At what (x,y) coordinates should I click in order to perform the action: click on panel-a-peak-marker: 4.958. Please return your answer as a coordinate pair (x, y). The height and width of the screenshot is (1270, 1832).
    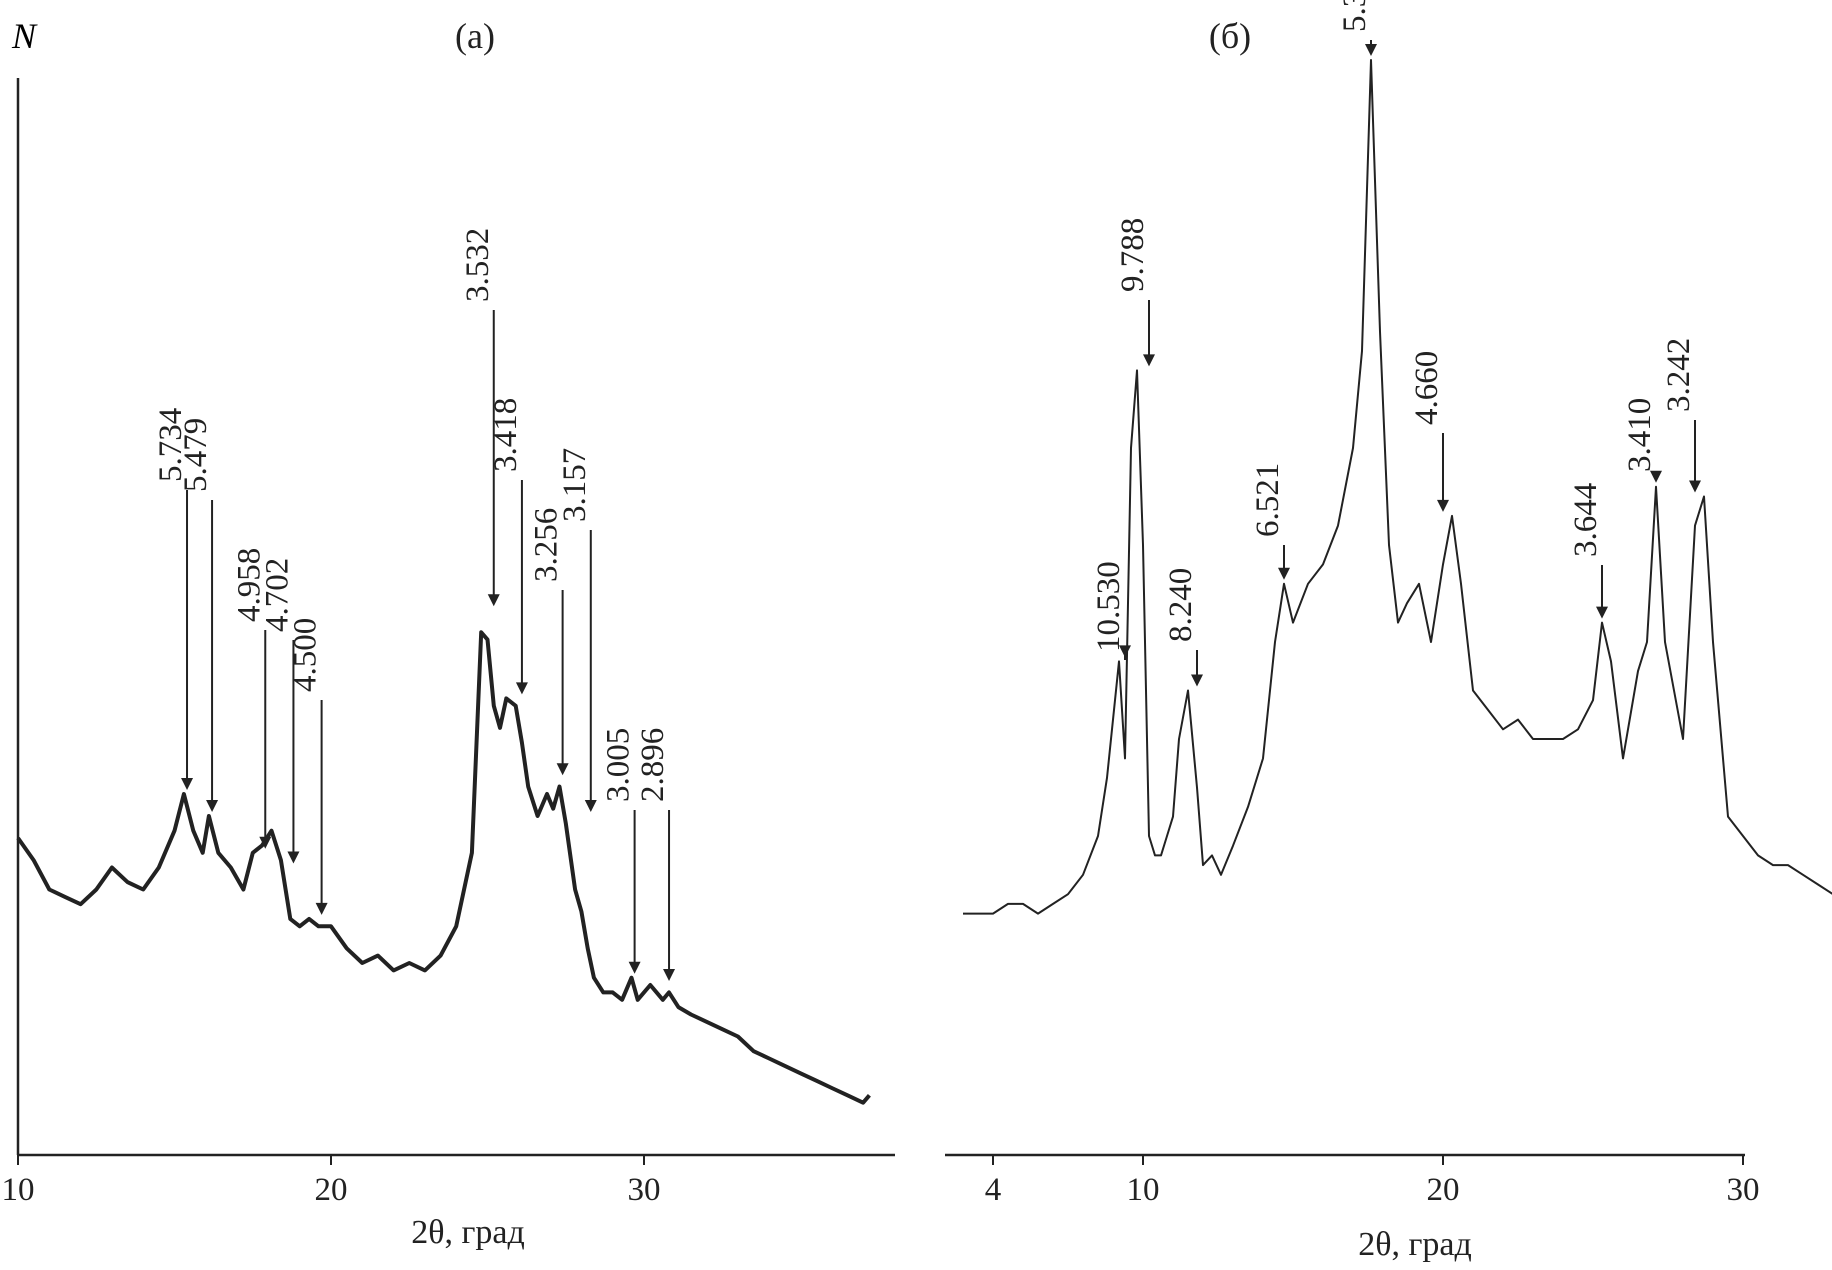
    Looking at the image, I should click on (251, 698).